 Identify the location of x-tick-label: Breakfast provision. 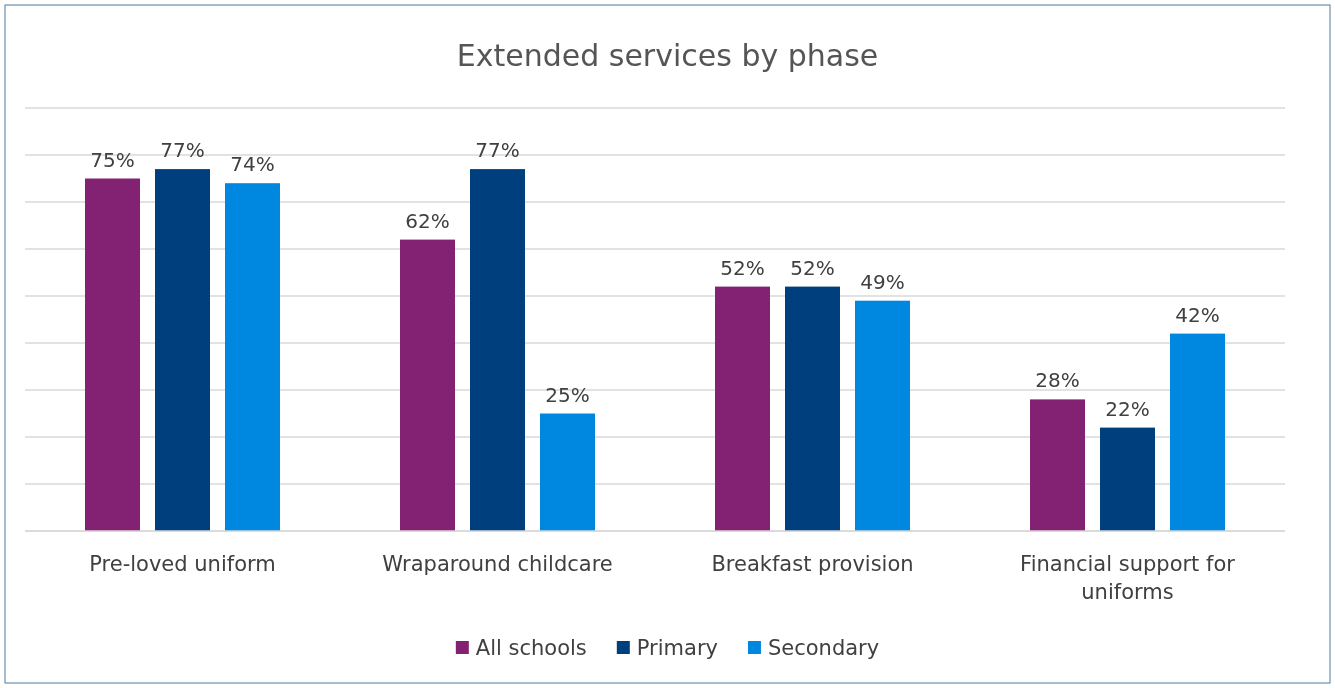
(812, 564).